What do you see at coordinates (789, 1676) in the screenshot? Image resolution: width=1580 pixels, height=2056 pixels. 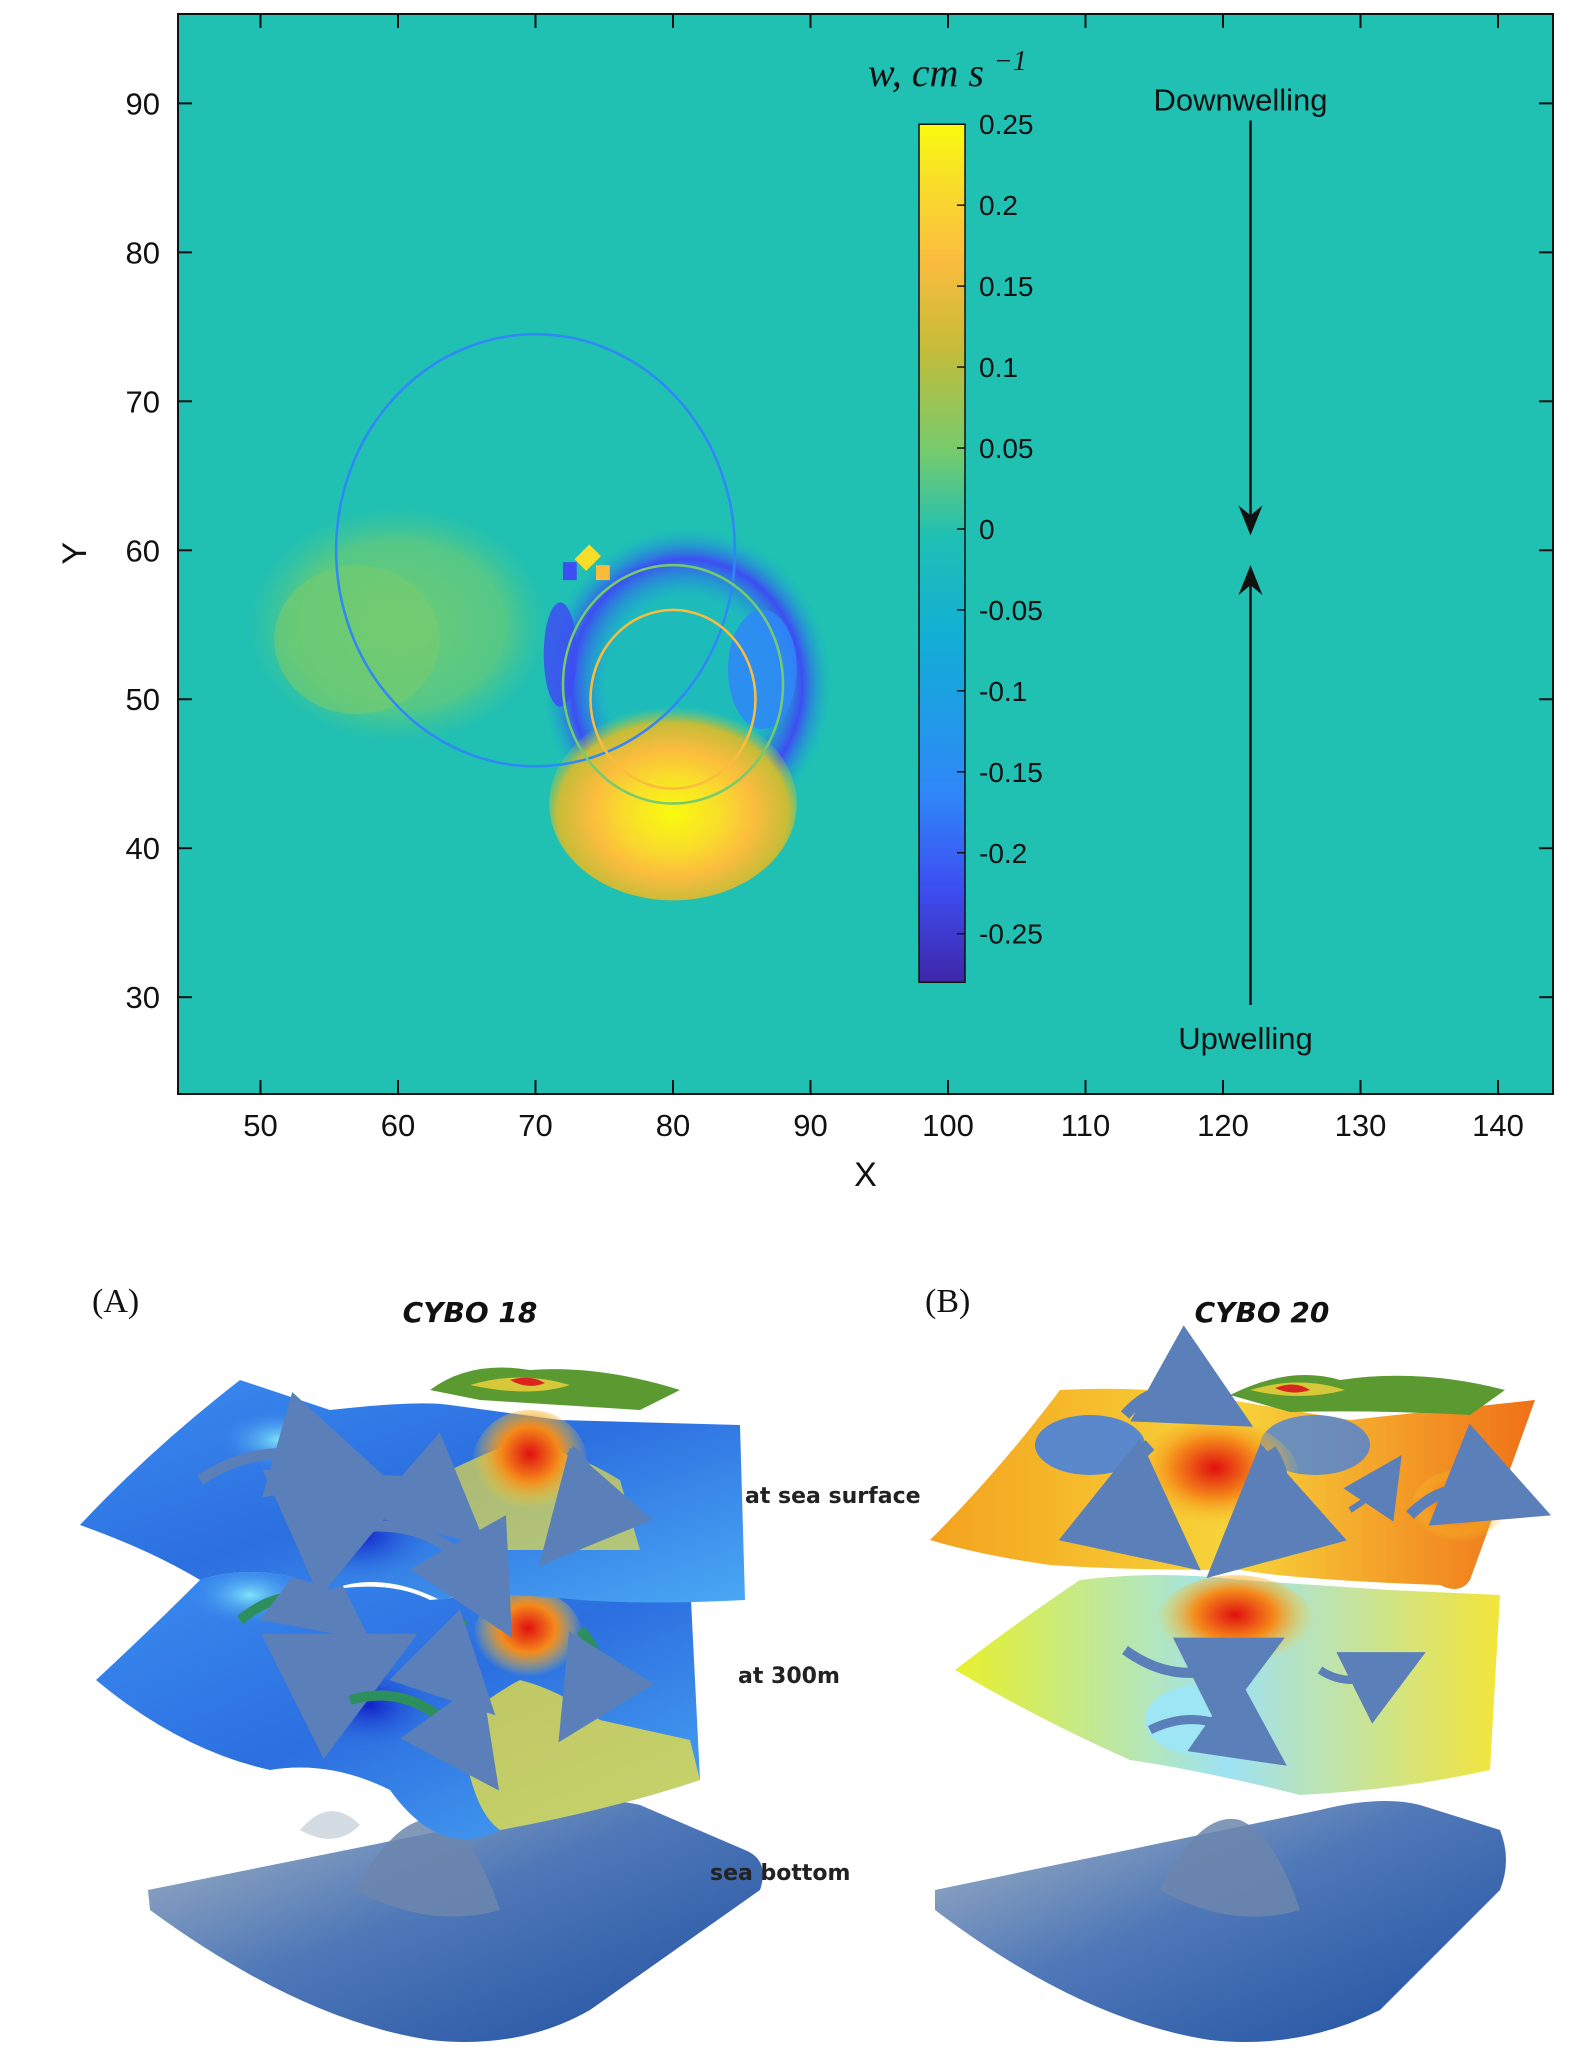 I see `layer-label-300m: at 300m` at bounding box center [789, 1676].